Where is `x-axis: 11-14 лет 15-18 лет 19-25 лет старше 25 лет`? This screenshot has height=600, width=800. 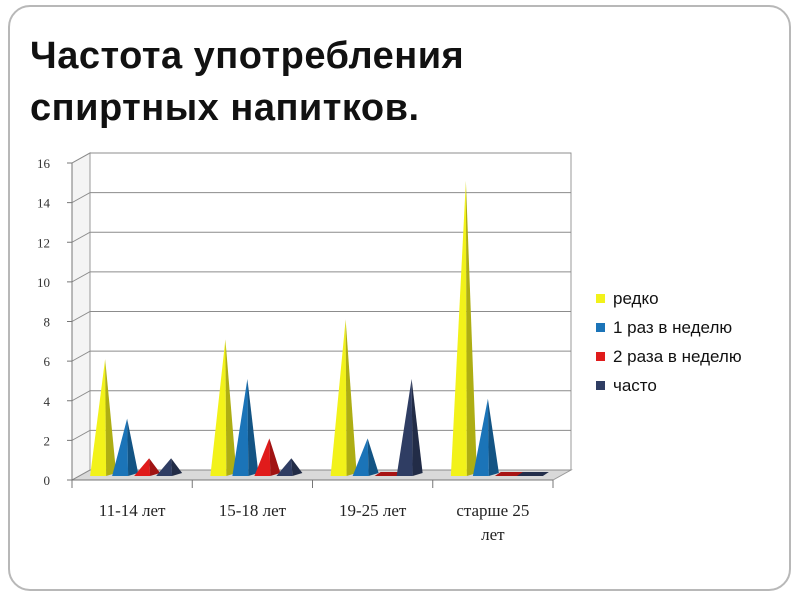
x-axis: 11-14 лет 15-18 лет 19-25 лет старше 25 лет is located at coordinates (312, 511).